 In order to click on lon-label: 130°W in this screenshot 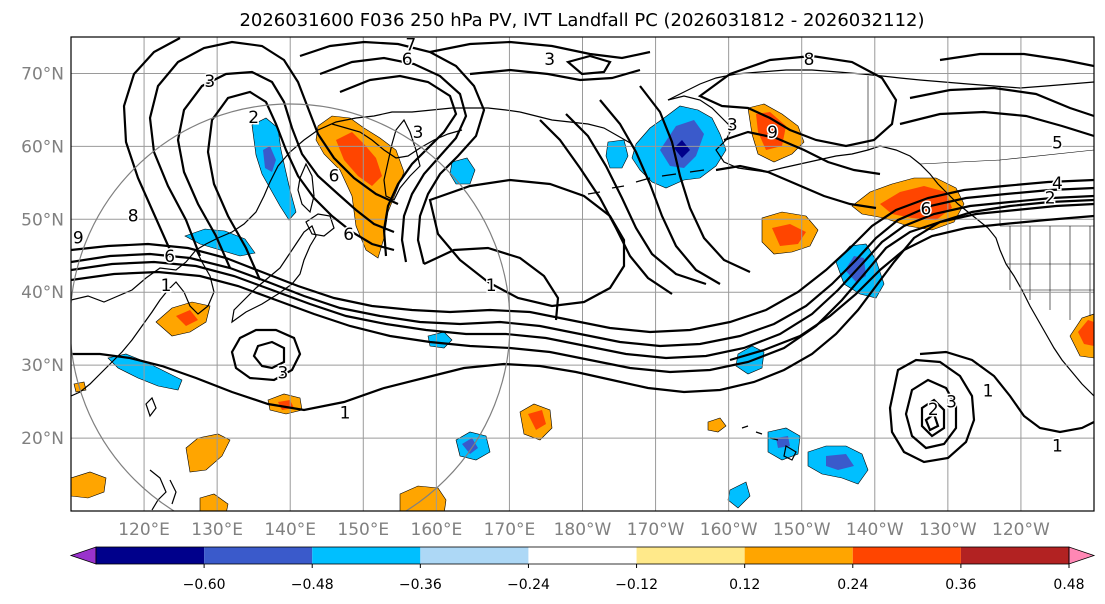, I will do `click(948, 530)`.